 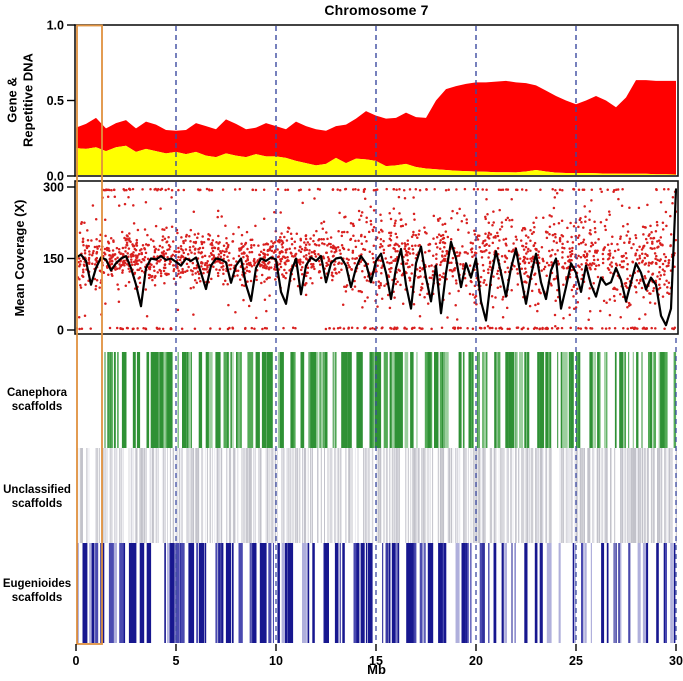 What do you see at coordinates (55, 101) in the screenshot?
I see `y-tick-label: 0.5` at bounding box center [55, 101].